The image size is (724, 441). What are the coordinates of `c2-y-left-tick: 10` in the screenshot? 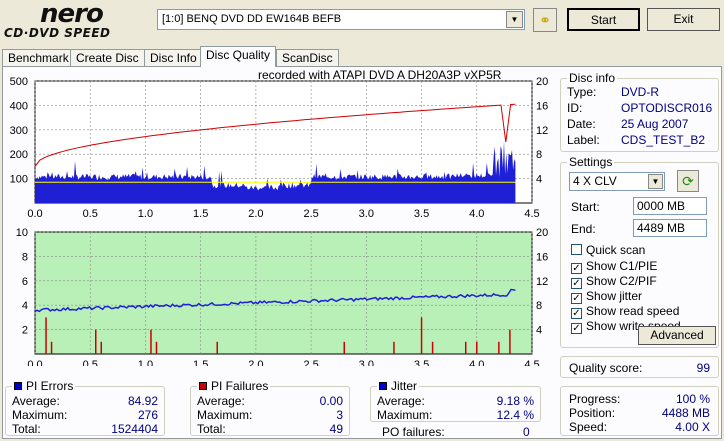 It's located at (22, 233).